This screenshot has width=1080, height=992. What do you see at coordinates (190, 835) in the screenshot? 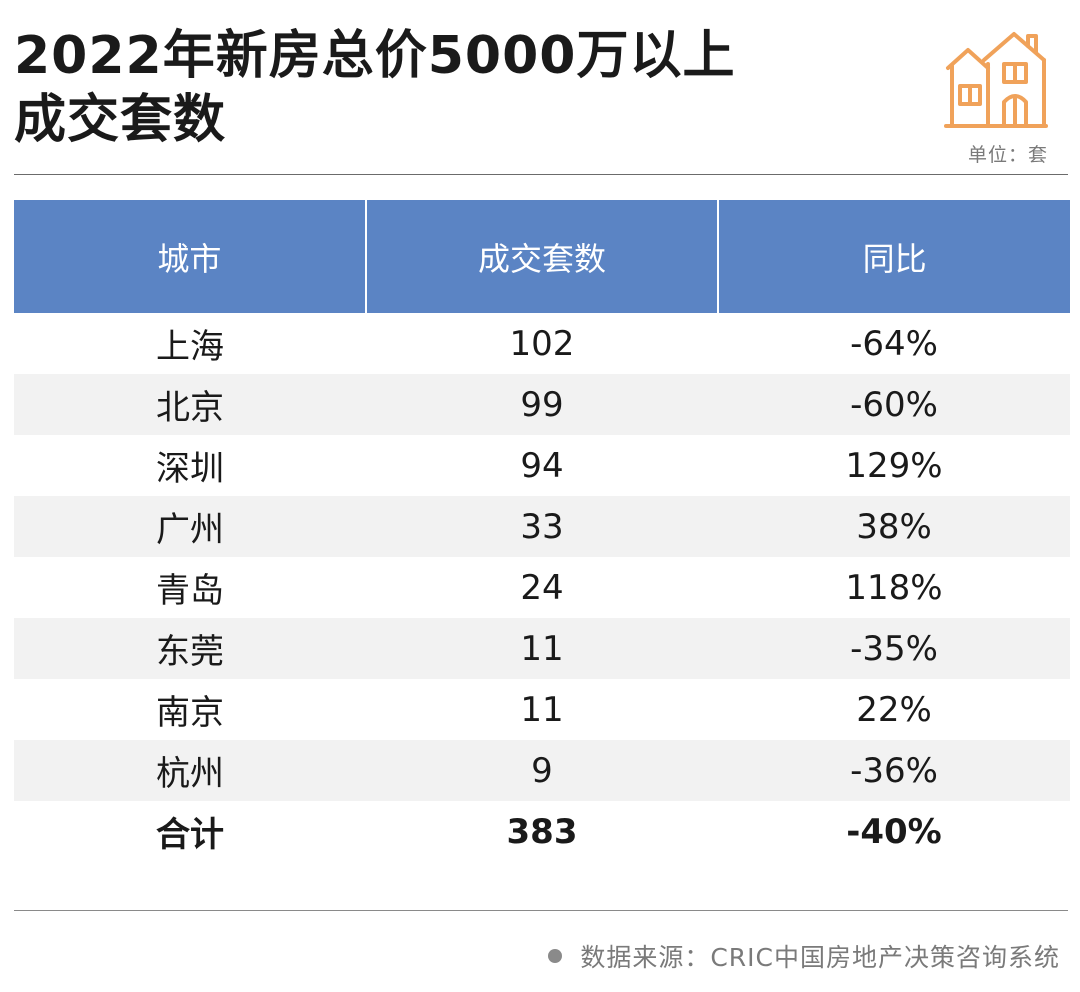
I see `total-label-cell: 合计` at bounding box center [190, 835].